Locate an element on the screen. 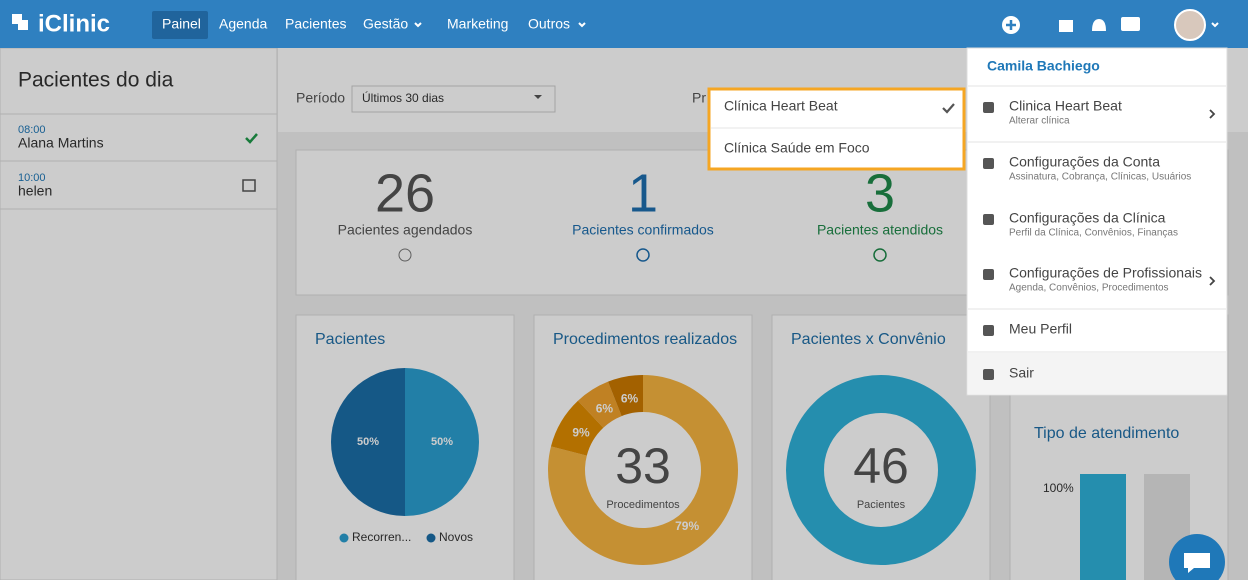  select-caret is located at coordinates (538, 97).